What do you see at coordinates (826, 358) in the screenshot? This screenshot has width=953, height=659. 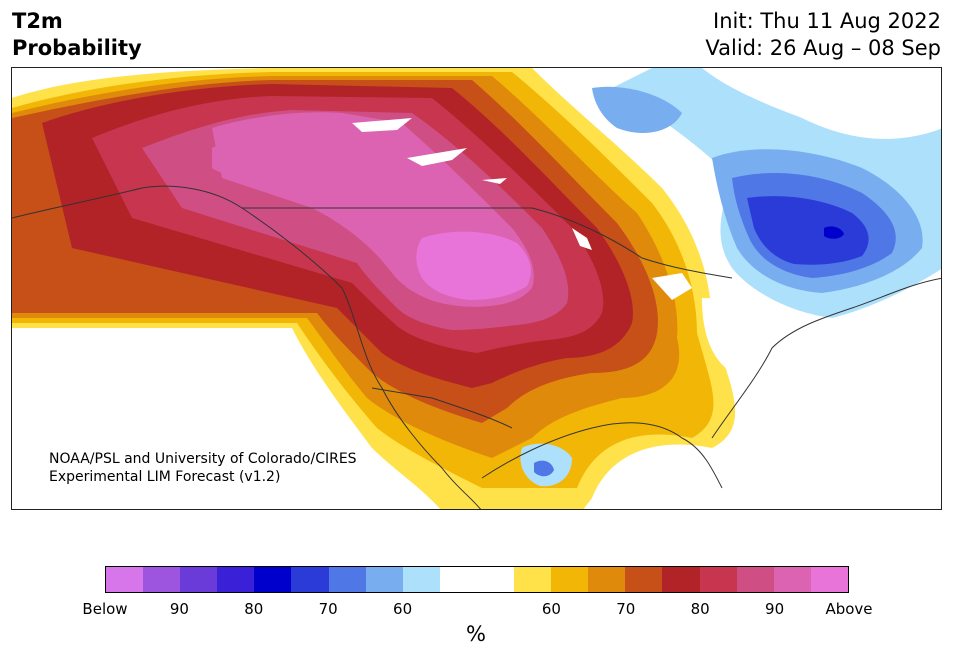 I see `coastline-east` at bounding box center [826, 358].